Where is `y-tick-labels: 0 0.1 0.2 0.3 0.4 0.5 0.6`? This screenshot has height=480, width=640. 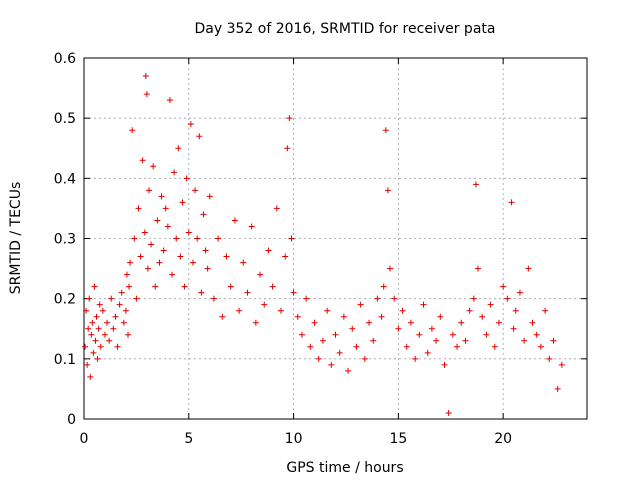
y-tick-labels: 0 0.1 0.2 0.3 0.4 0.5 0.6 is located at coordinates (65, 239).